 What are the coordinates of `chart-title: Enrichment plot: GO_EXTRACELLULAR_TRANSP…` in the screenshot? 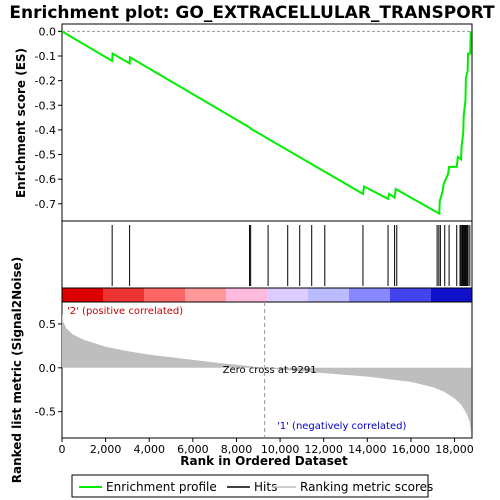 It's located at (252, 13).